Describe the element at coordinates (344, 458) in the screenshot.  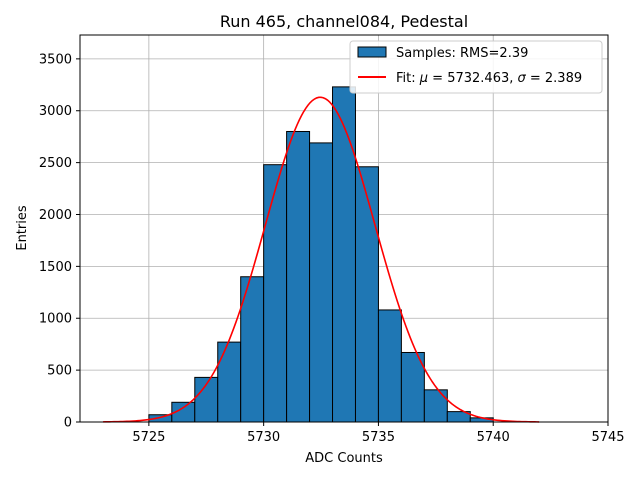
I see `x-axis-label: ADC Counts` at that location.